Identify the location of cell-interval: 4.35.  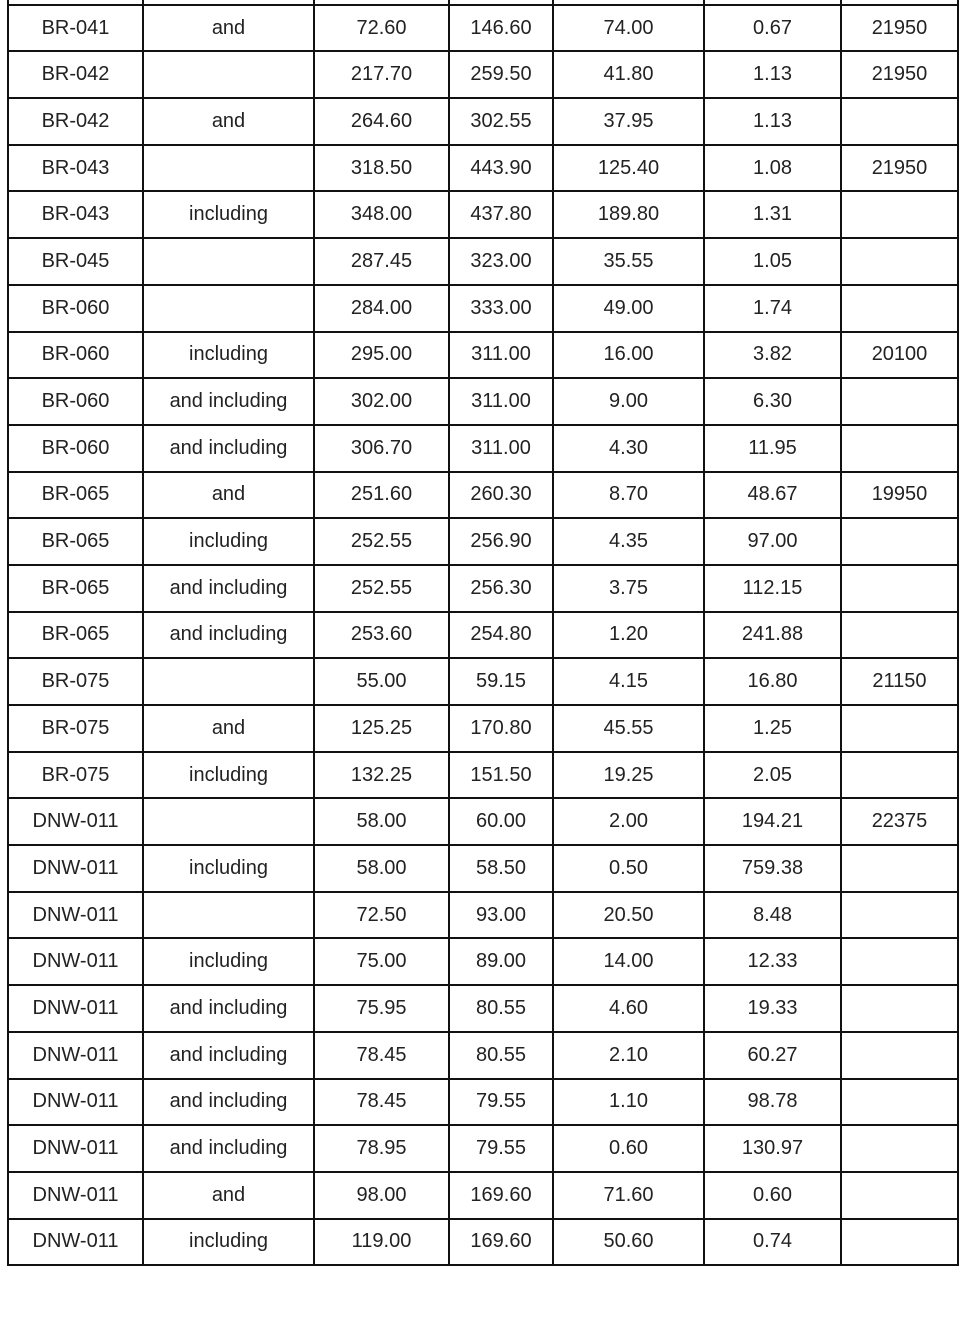
(628, 541).